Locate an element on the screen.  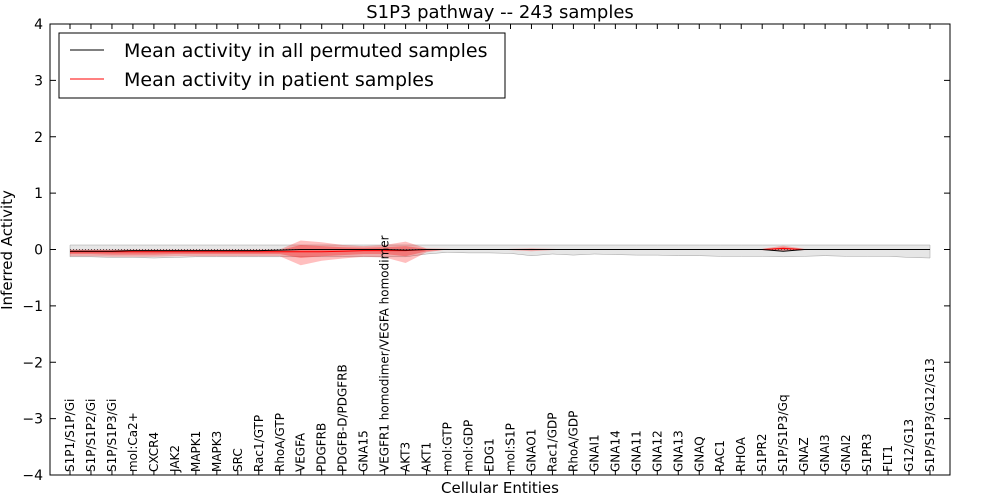
x-category-label: RAC1 is located at coordinates (720, 456).